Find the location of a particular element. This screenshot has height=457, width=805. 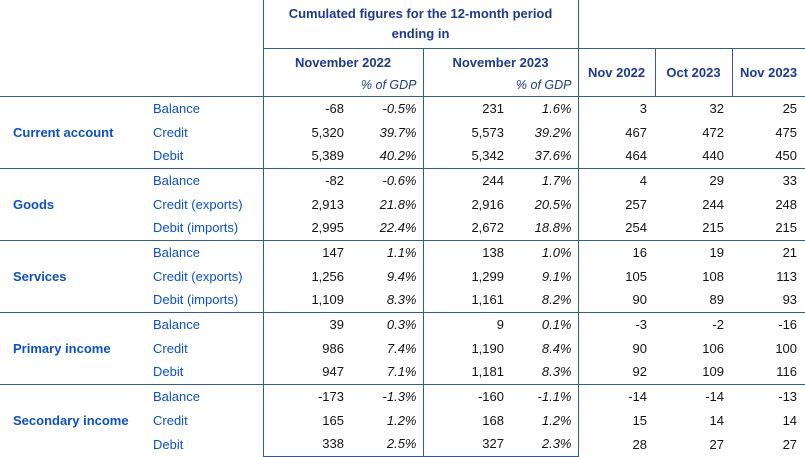

value-nov2022-12m: 165 is located at coordinates (307, 420).